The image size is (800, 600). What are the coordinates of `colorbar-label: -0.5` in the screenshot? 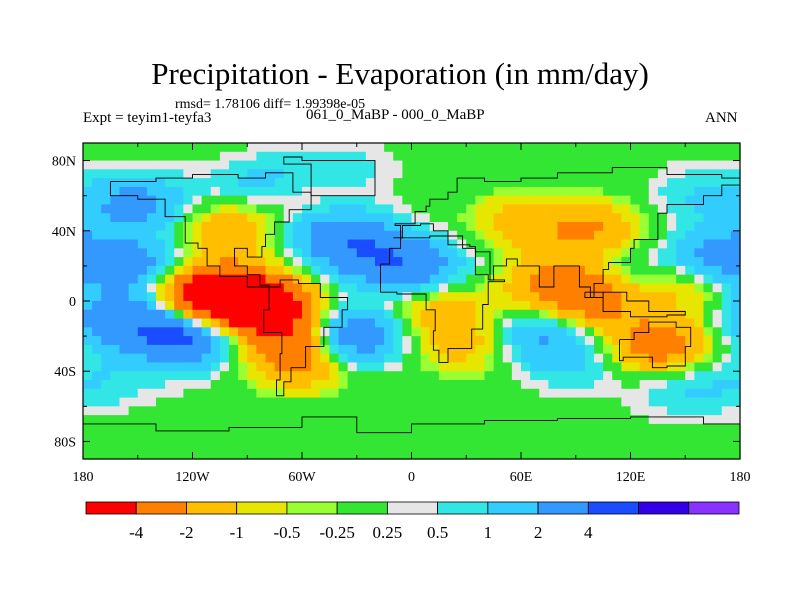 It's located at (286, 532).